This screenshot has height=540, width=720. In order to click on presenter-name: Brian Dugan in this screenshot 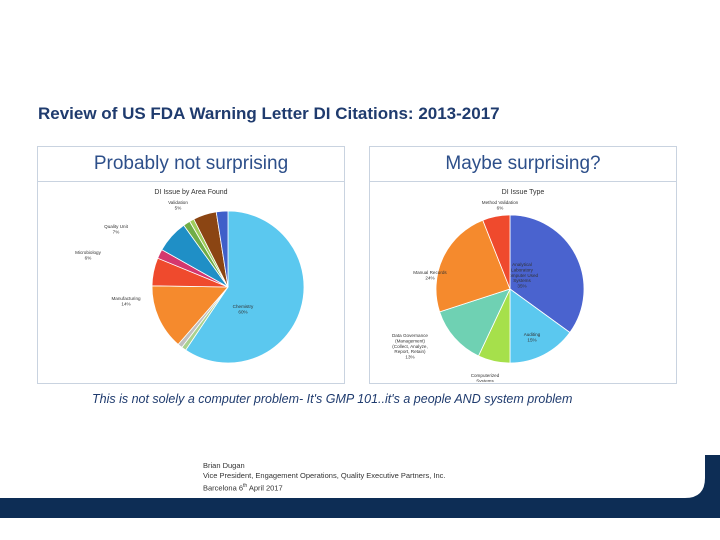, I will do `click(224, 465)`.